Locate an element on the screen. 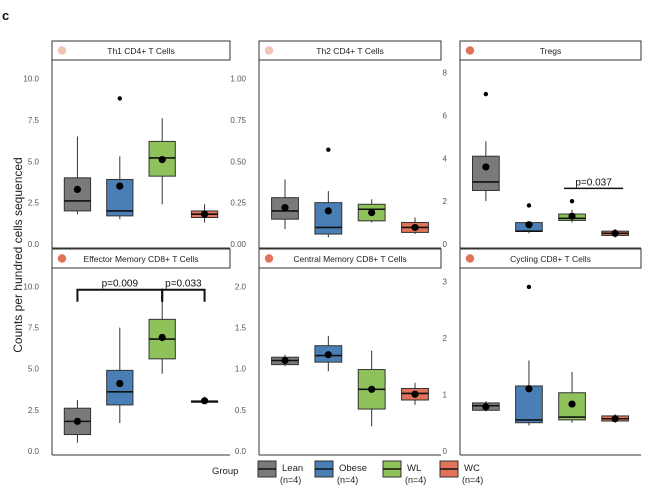 The image size is (660, 490). panel-title: Central Memory CD8+ T Cells is located at coordinates (349, 259).